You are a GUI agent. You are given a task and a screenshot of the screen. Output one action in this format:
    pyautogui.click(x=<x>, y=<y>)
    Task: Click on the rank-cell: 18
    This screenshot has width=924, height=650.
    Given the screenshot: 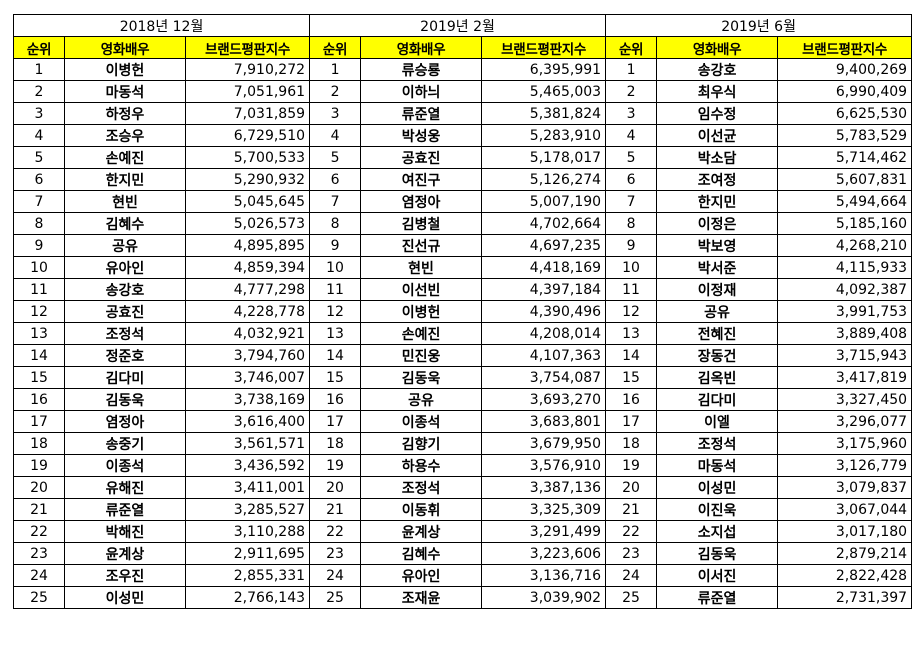 What is the action you would take?
    pyautogui.click(x=39, y=443)
    